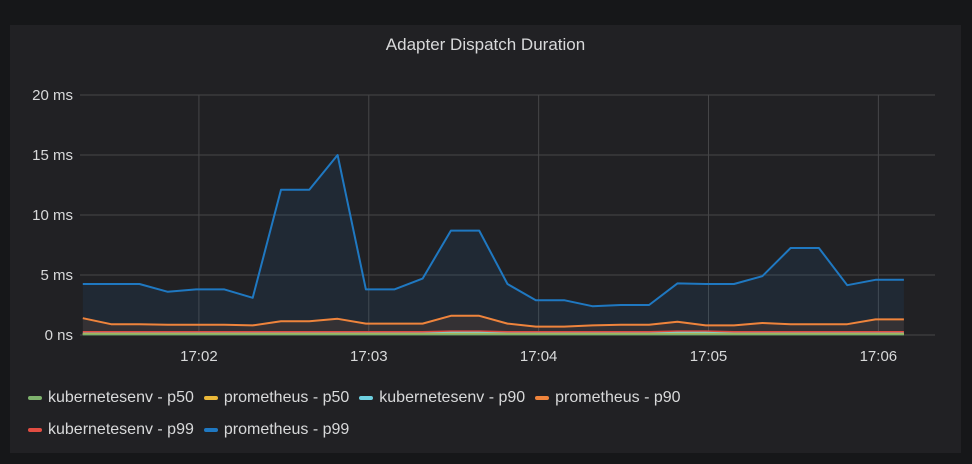 Image resolution: width=972 pixels, height=464 pixels. What do you see at coordinates (52, 95) in the screenshot?
I see `y-tick-label: 20 ms` at bounding box center [52, 95].